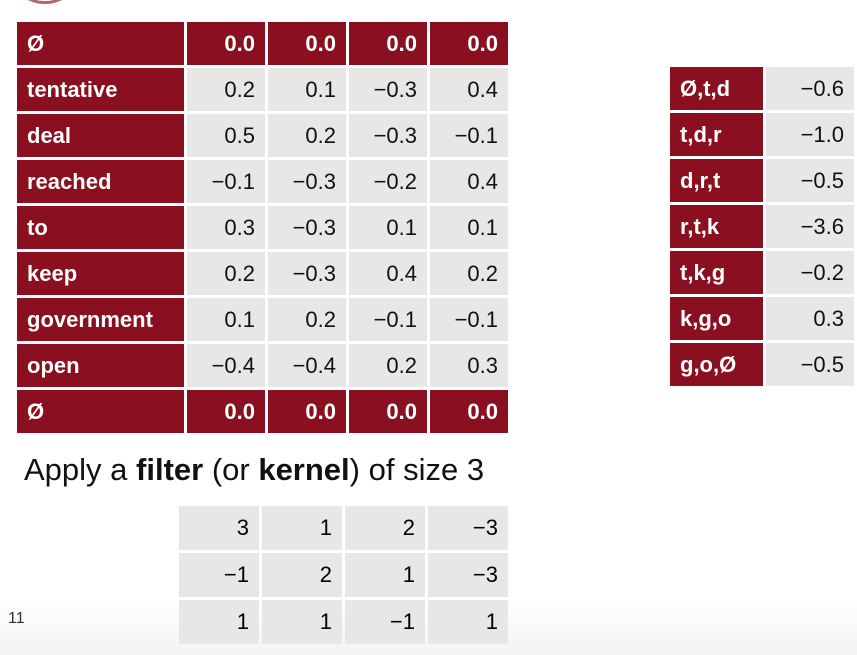  I want to click on window-label: Ø,t,d, so click(716, 88).